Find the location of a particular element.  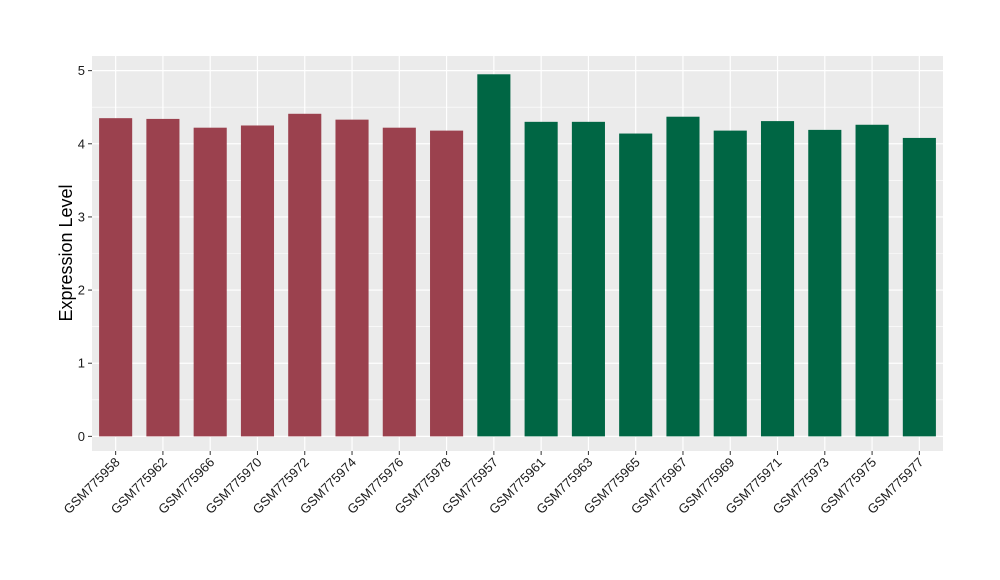

y-tick-label: 5 is located at coordinates (81, 70).